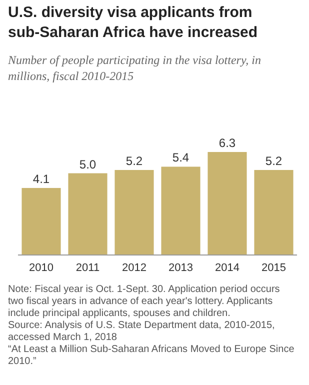  Describe the element at coordinates (134, 68) in the screenshot. I see `chart-subtitle: Number of people participating in the visa lottery, in millions, fiscal 2010-2015` at that location.